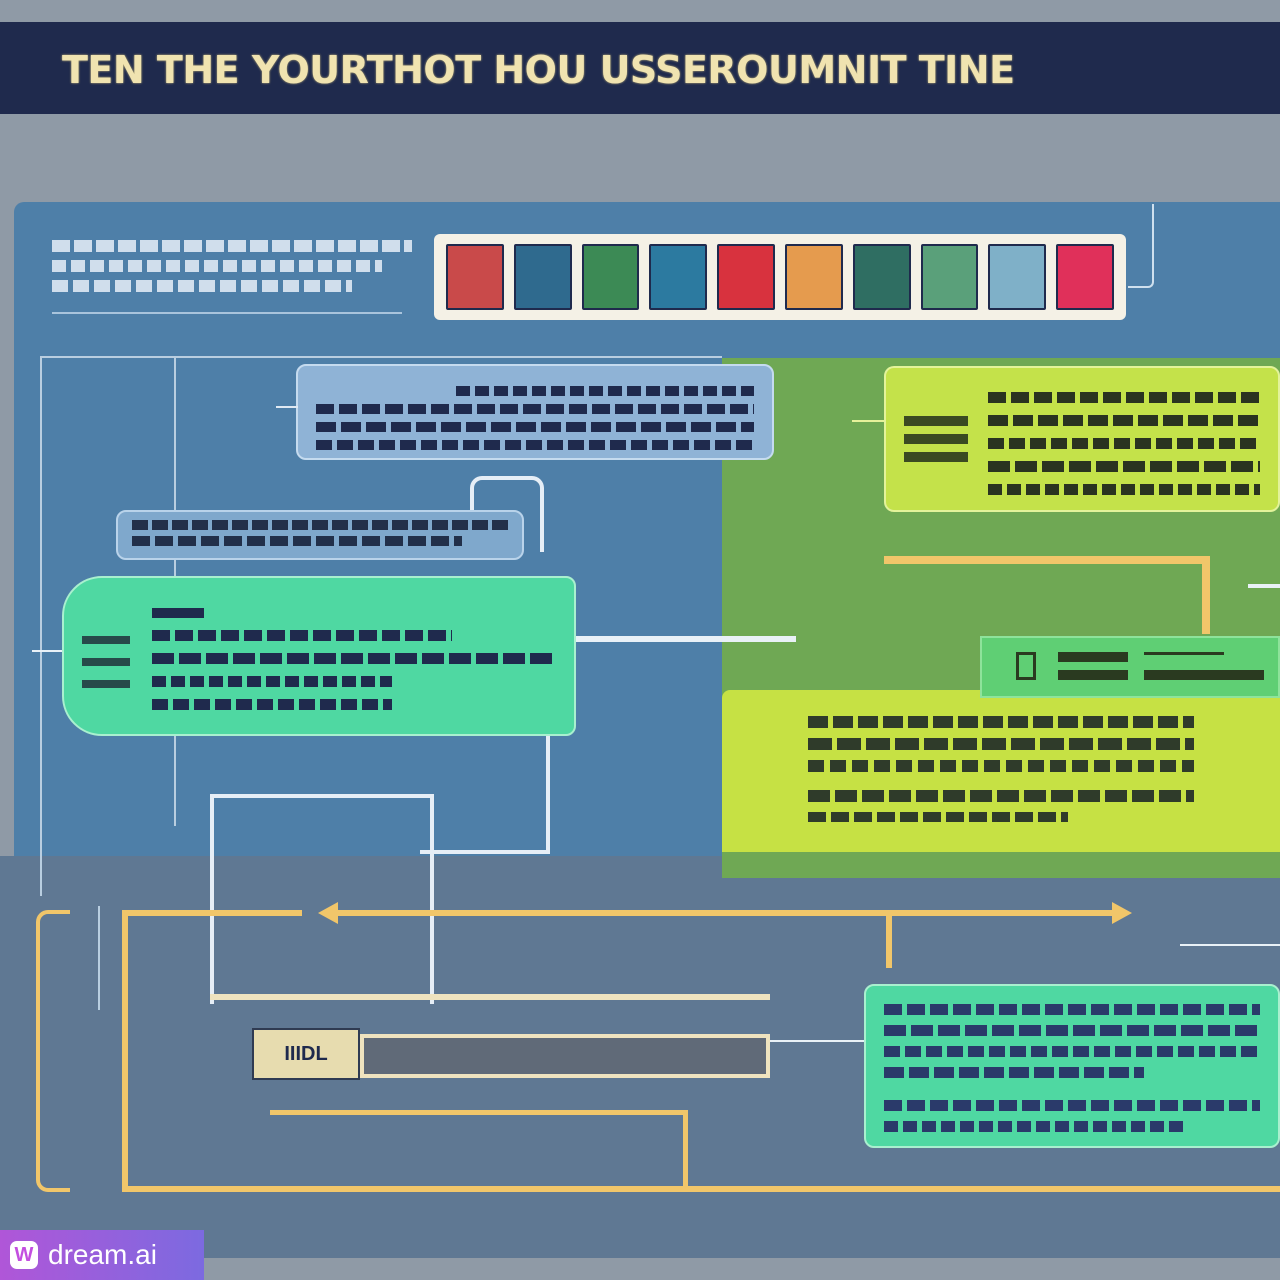 The height and width of the screenshot is (1280, 1280). What do you see at coordinates (535, 412) in the screenshot?
I see `top-info-card` at bounding box center [535, 412].